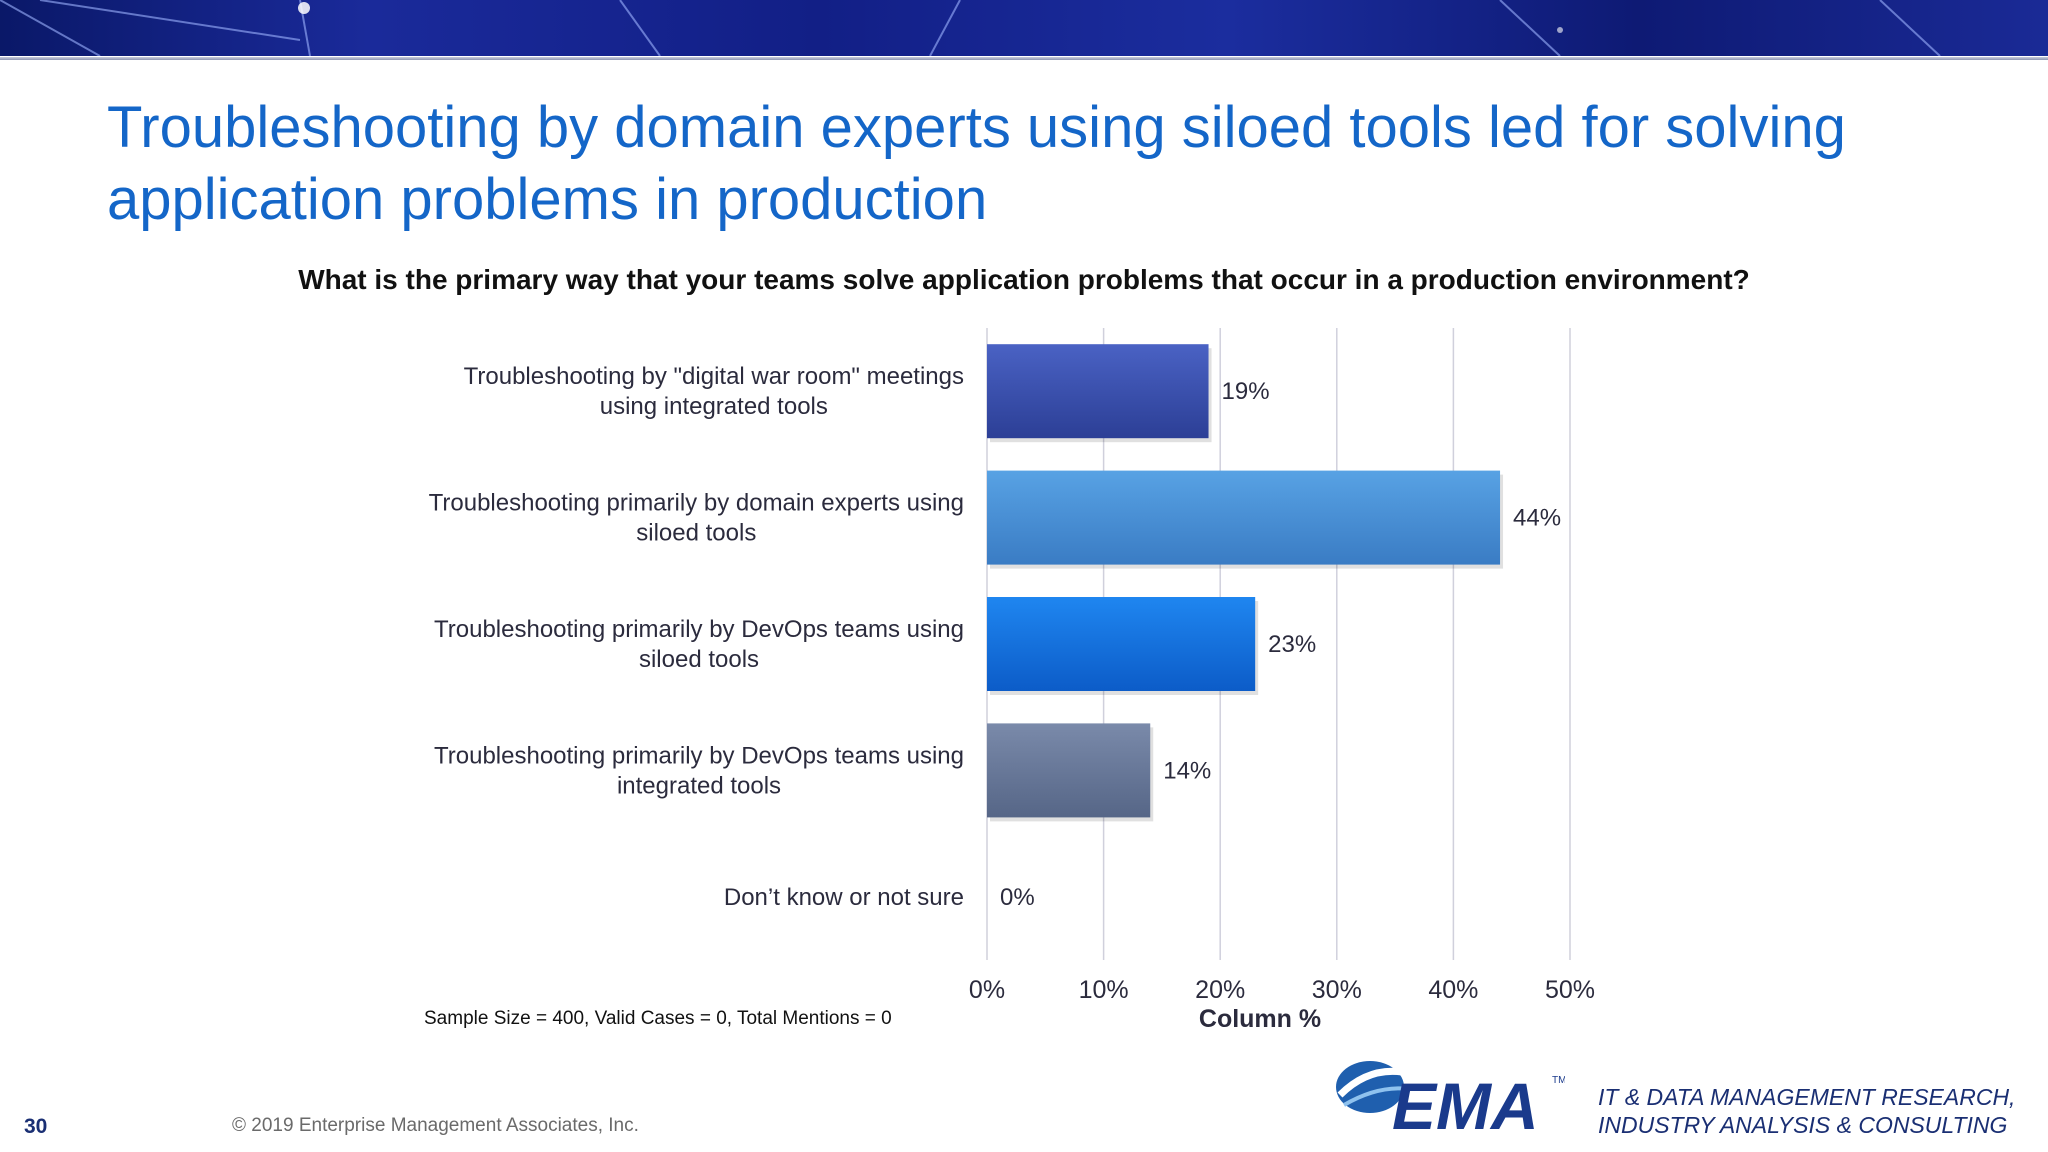  I want to click on globe-swoosh-icon, so click(1373, 1087).